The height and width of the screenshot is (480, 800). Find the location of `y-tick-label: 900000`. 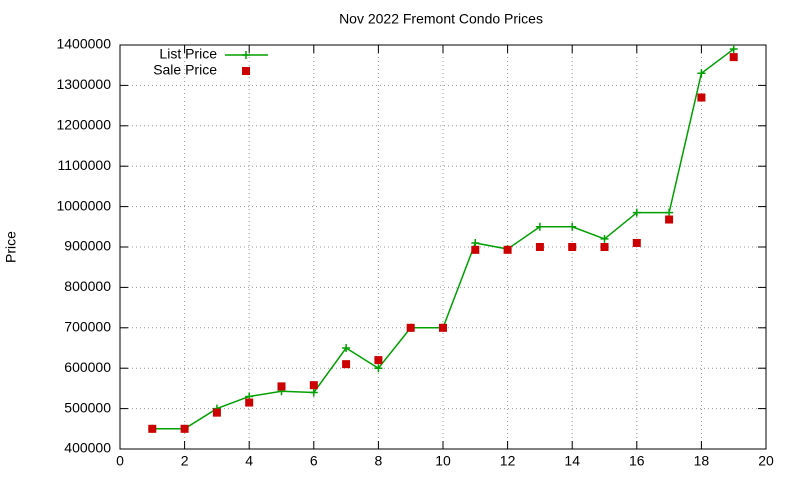

y-tick-label: 900000 is located at coordinates (87, 246).